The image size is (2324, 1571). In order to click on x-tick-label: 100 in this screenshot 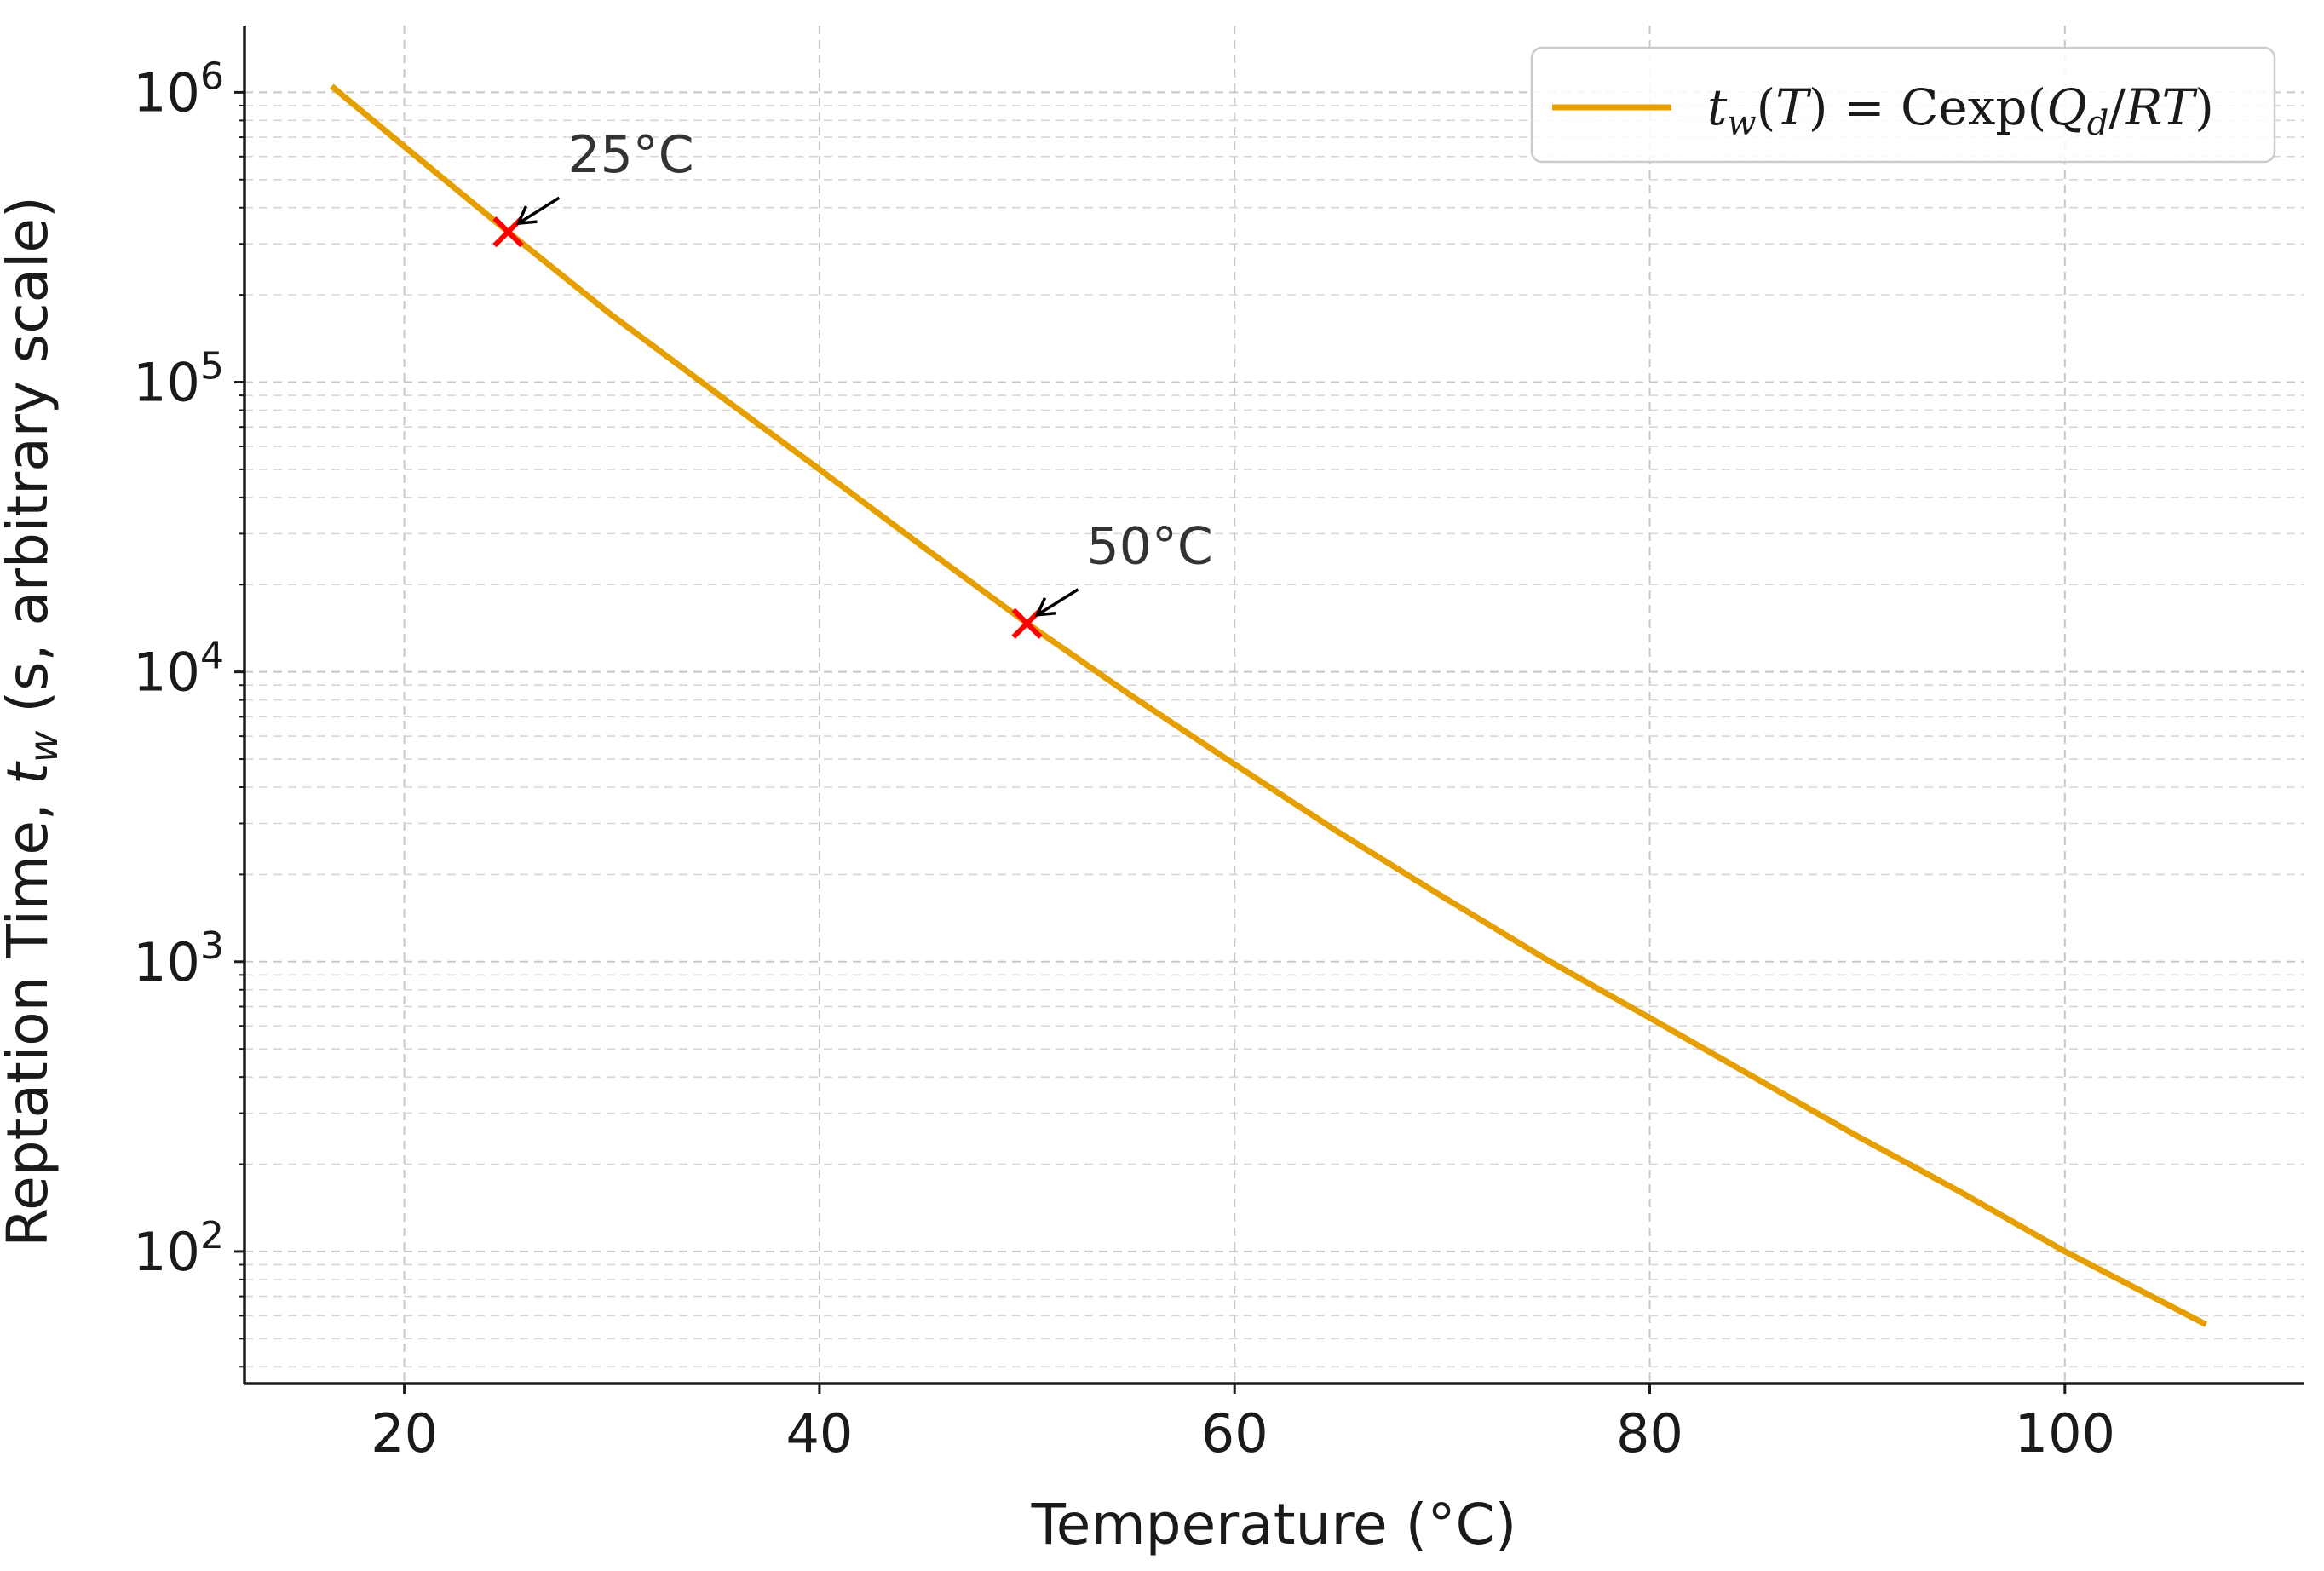, I will do `click(2065, 1433)`.